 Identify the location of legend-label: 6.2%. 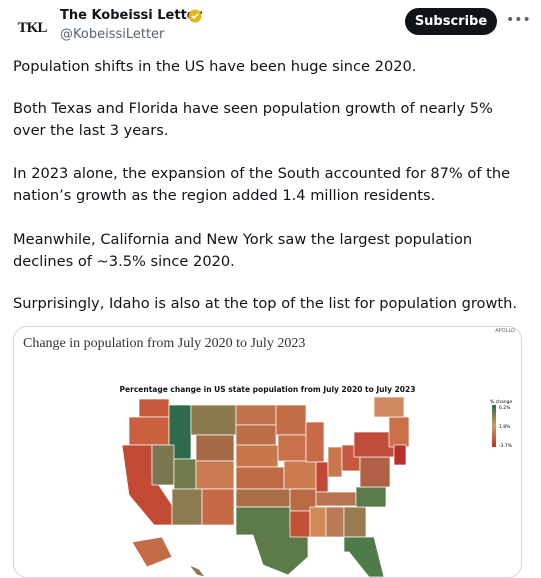
(505, 408).